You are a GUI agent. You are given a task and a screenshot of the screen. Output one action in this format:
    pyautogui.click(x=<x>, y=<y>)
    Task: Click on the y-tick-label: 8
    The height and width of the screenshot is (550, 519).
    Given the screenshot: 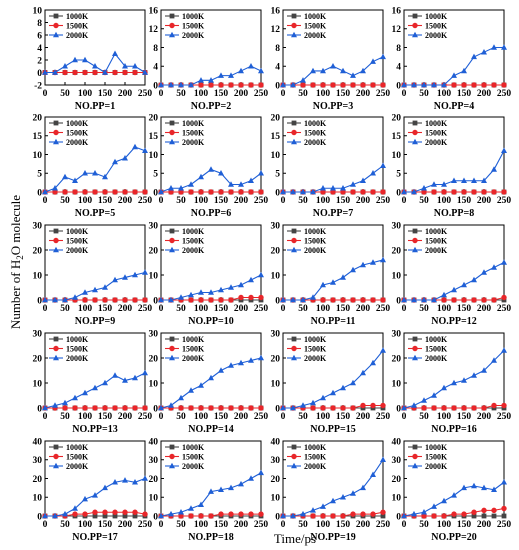 What is the action you would take?
    pyautogui.click(x=277, y=49)
    